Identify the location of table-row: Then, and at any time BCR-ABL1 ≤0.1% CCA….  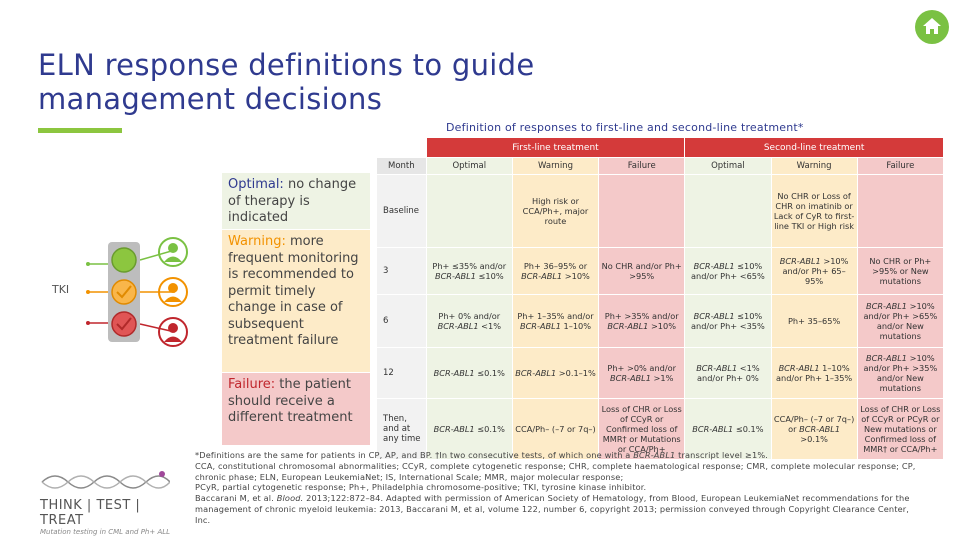
(660, 429).